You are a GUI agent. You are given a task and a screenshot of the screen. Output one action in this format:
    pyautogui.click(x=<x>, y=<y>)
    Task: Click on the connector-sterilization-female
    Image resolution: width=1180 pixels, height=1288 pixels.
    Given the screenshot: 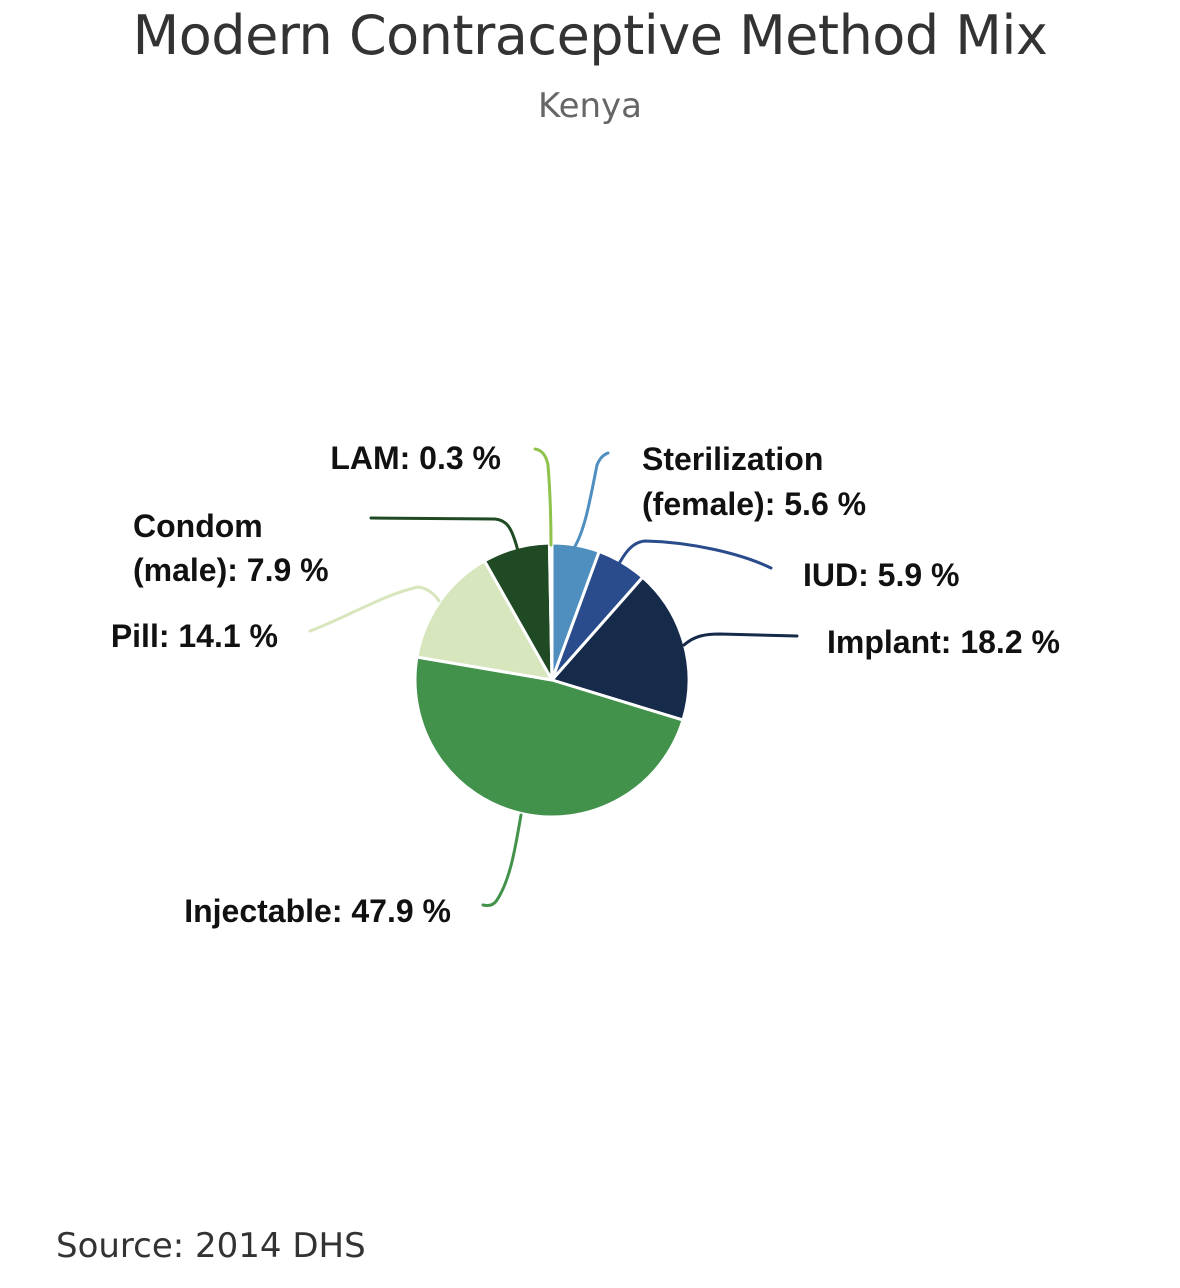 What is the action you would take?
    pyautogui.click(x=591, y=500)
    